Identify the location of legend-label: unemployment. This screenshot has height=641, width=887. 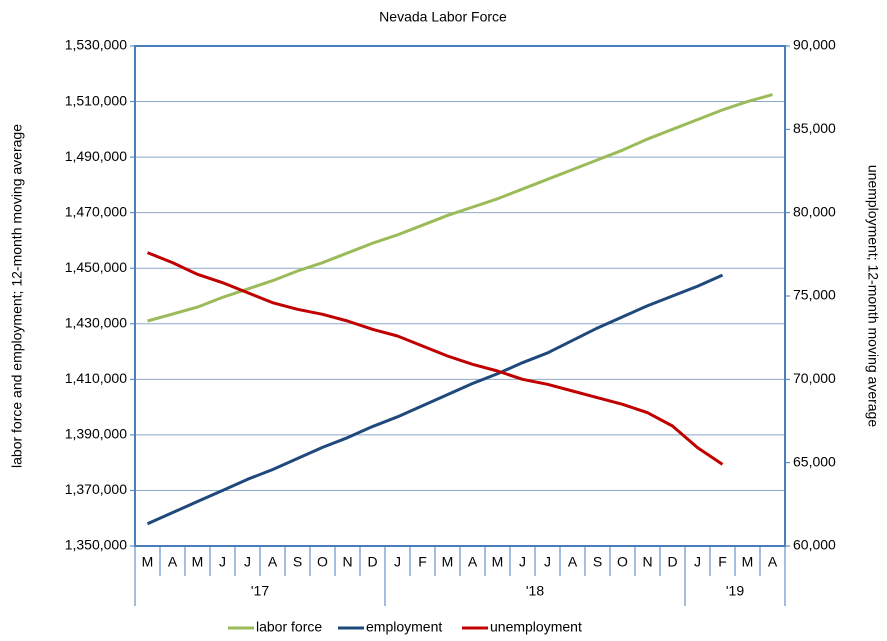
(536, 627).